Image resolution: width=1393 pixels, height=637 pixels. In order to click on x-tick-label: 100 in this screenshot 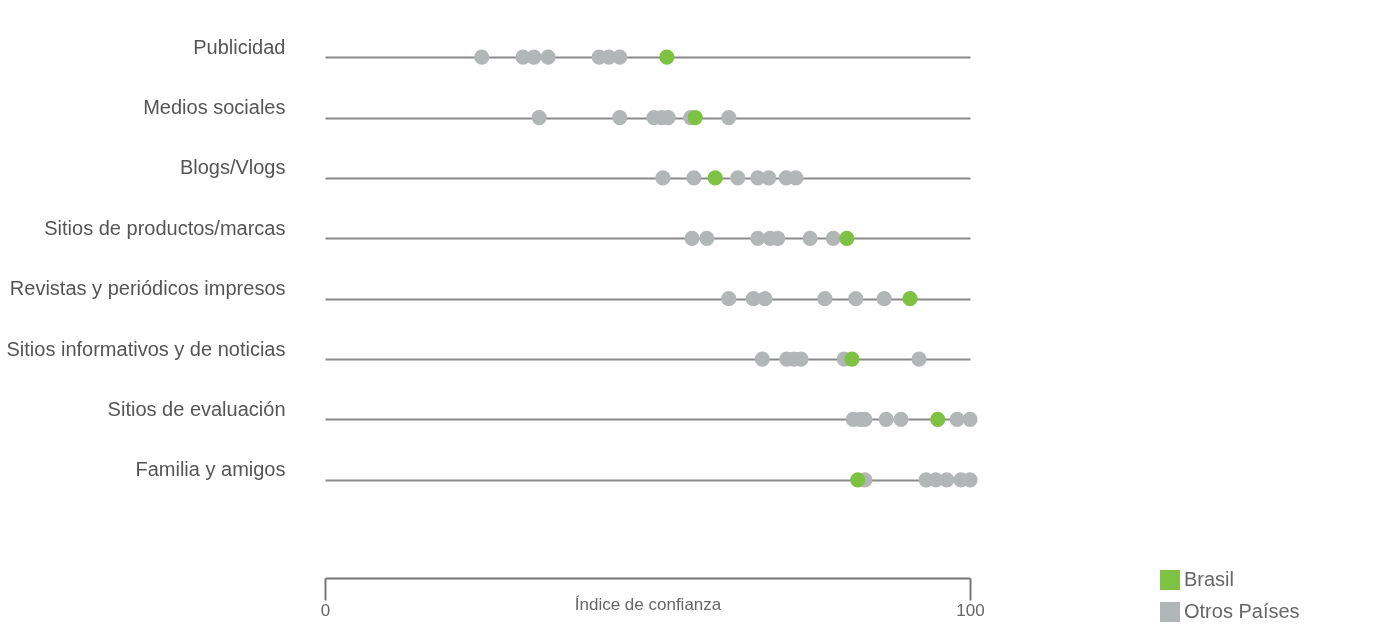, I will do `click(970, 610)`.